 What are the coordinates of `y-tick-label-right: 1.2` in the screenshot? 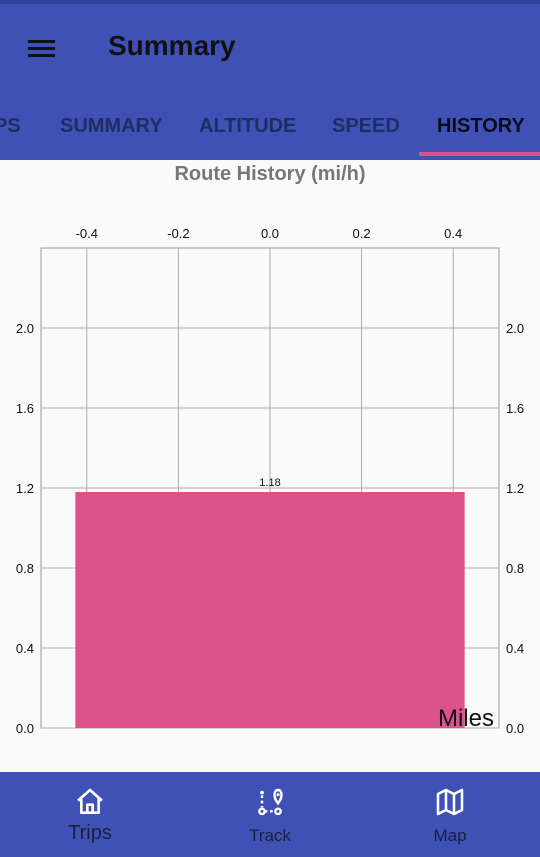 It's located at (515, 488).